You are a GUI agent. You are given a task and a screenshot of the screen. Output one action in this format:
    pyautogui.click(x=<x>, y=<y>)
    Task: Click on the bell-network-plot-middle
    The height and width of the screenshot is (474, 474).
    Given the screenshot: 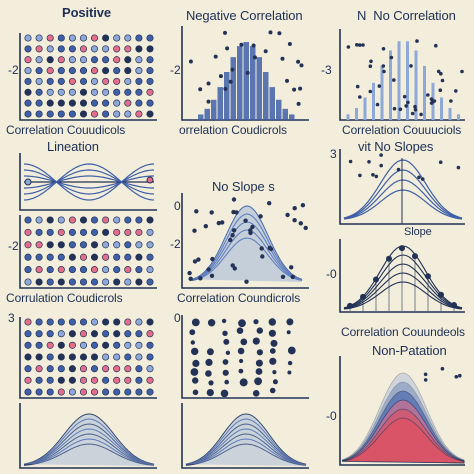 What is the action you would take?
    pyautogui.click(x=245, y=241)
    